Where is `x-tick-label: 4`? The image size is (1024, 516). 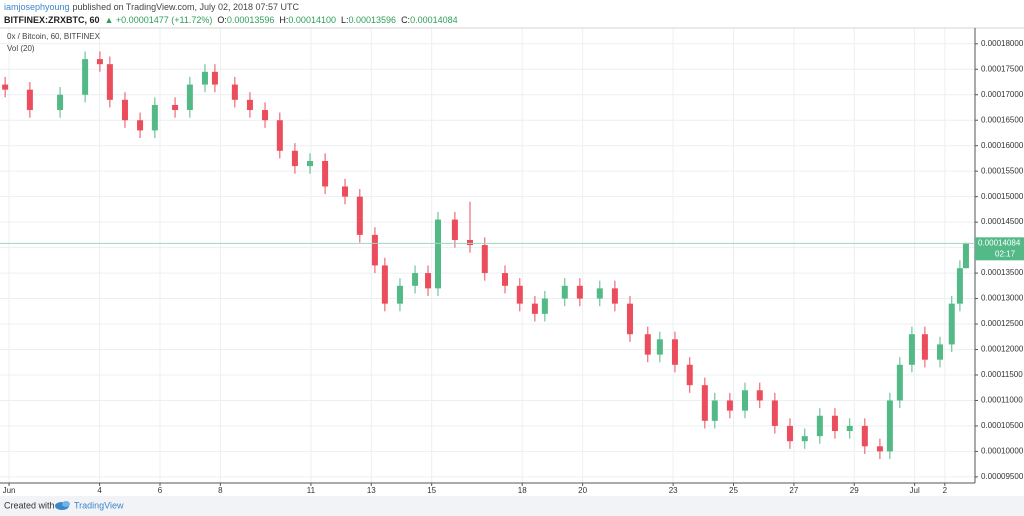
x-tick-label: 4 is located at coordinates (99, 490).